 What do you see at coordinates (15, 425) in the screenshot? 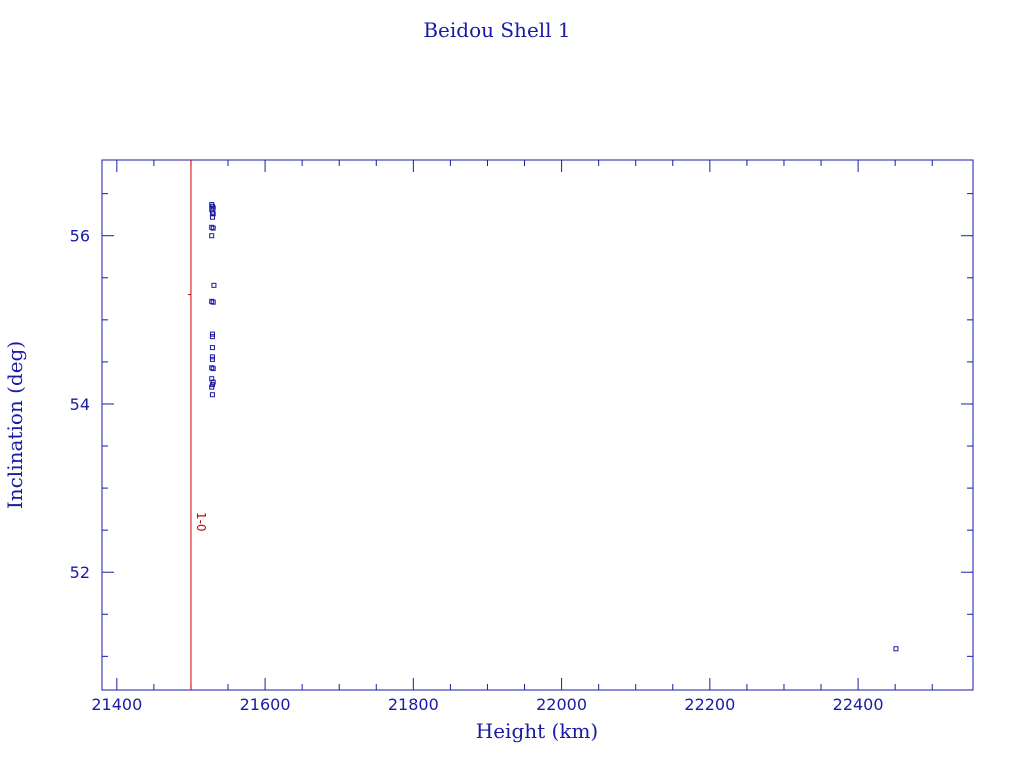
I see `y-axis-label: Inclination (deg)` at bounding box center [15, 425].